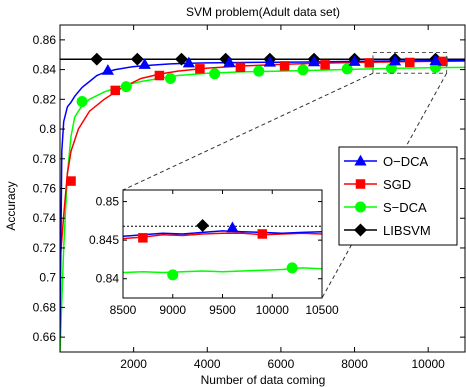 Image resolution: width=466 pixels, height=387 pixels. Describe the element at coordinates (45, 307) in the screenshot. I see `y-tick-label: 0.68` at that location.